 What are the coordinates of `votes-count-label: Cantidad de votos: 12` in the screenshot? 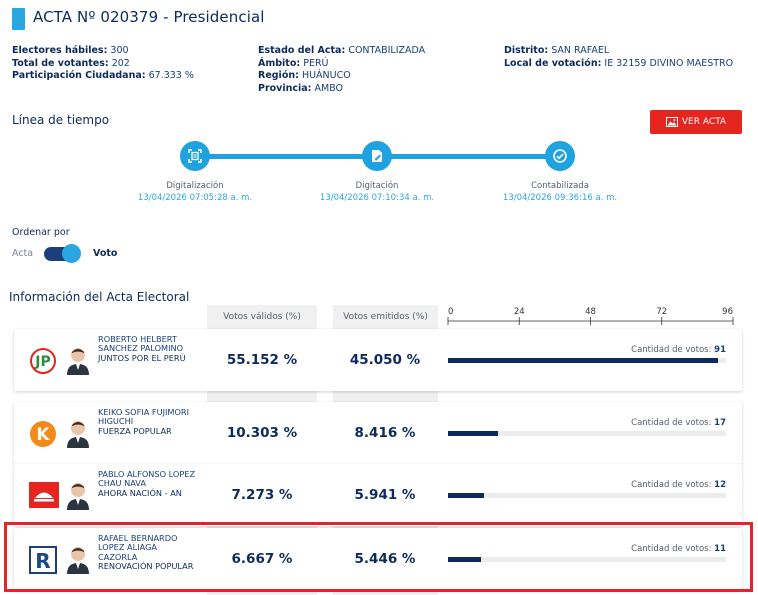 It's located at (643, 485).